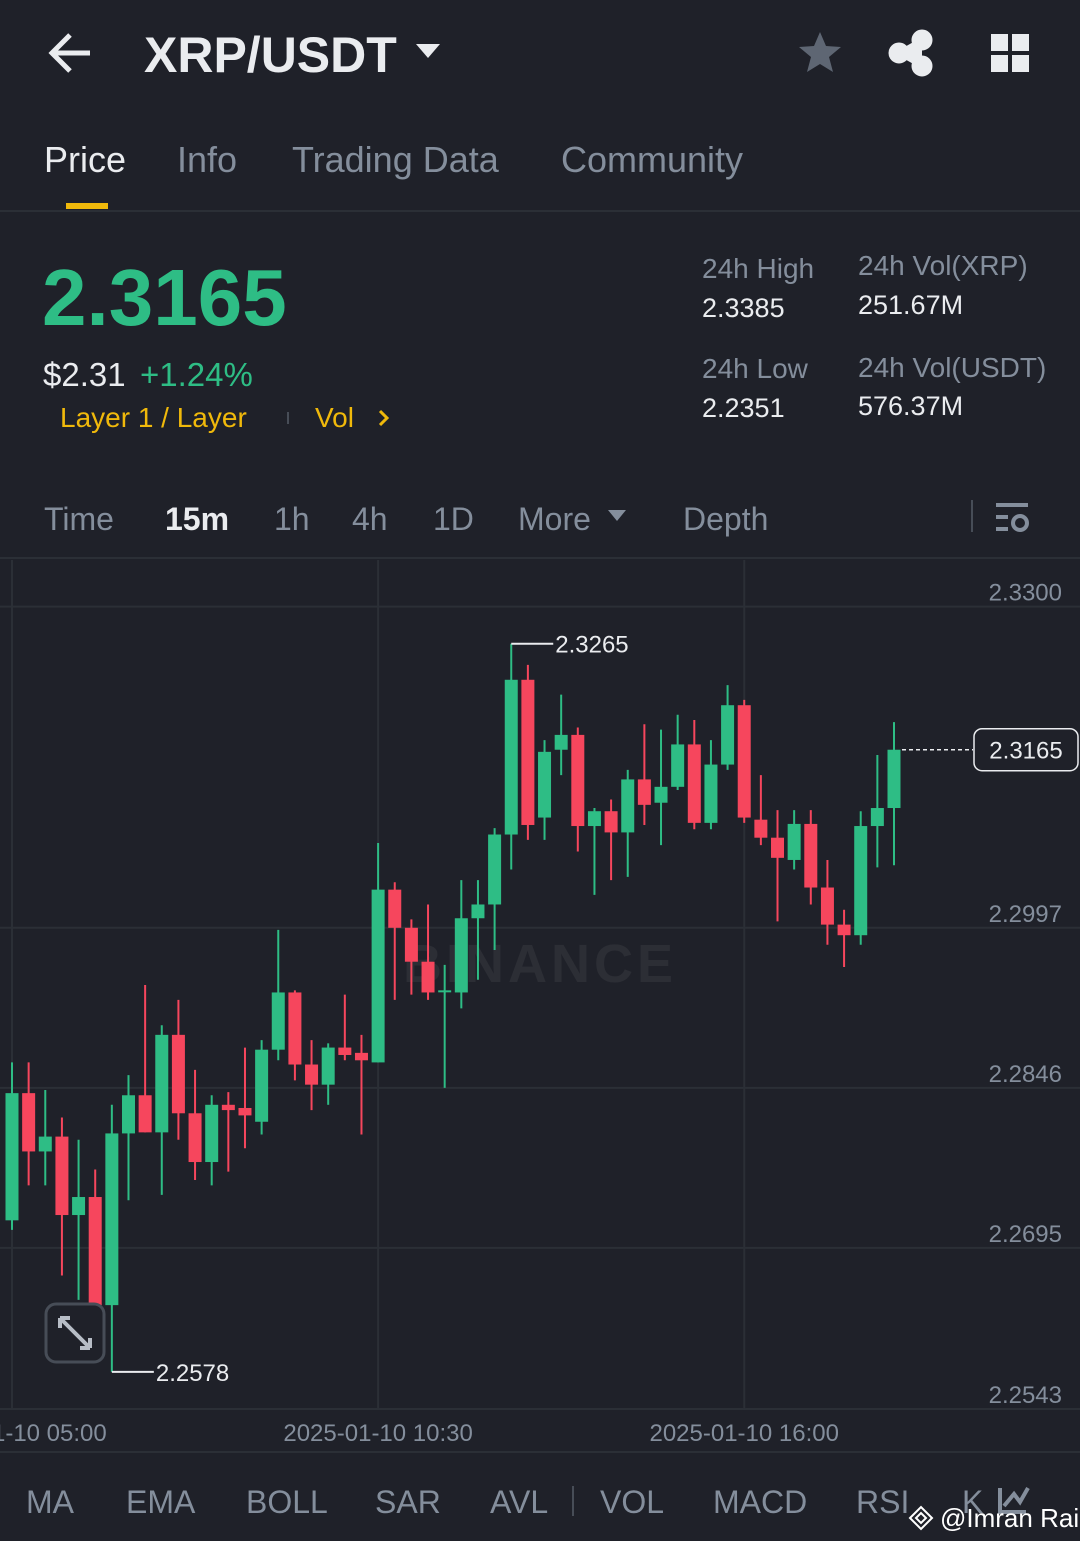 The height and width of the screenshot is (1541, 1080). Describe the element at coordinates (632, 1502) in the screenshot. I see `indicator: VOL` at that location.